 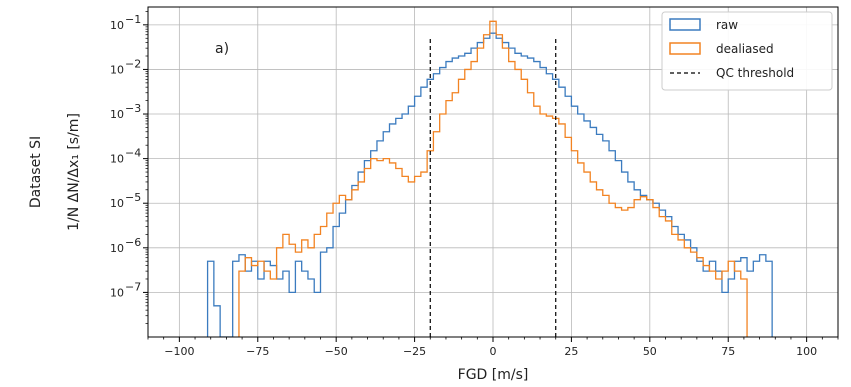 What do you see at coordinates (133, 286) in the screenshot?
I see `y-tick-exponent: −7` at bounding box center [133, 286].